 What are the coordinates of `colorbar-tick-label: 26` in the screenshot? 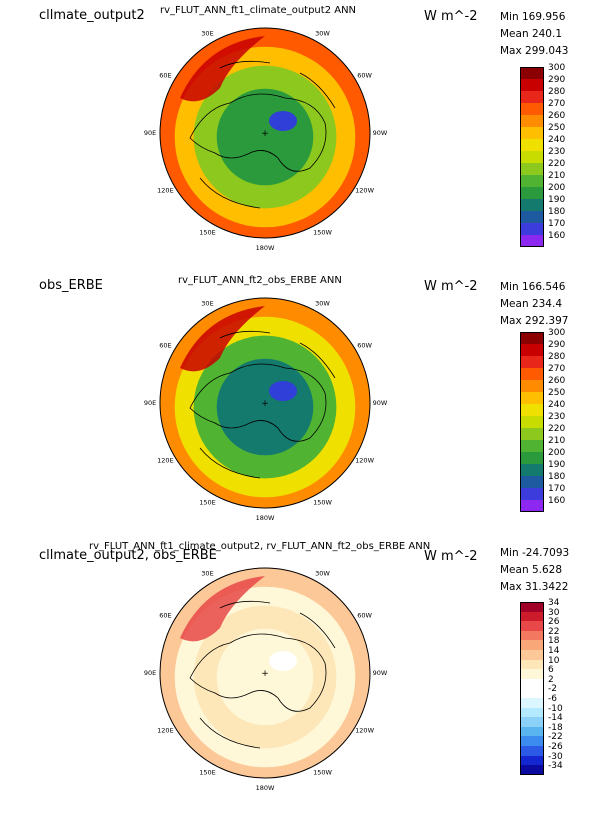 It's located at (554, 622).